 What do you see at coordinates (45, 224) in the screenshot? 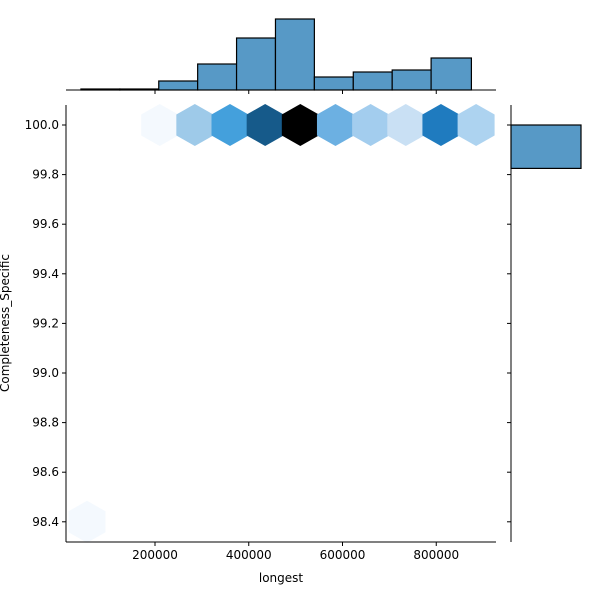
I see `y-tick-label: 99.6` at bounding box center [45, 224].